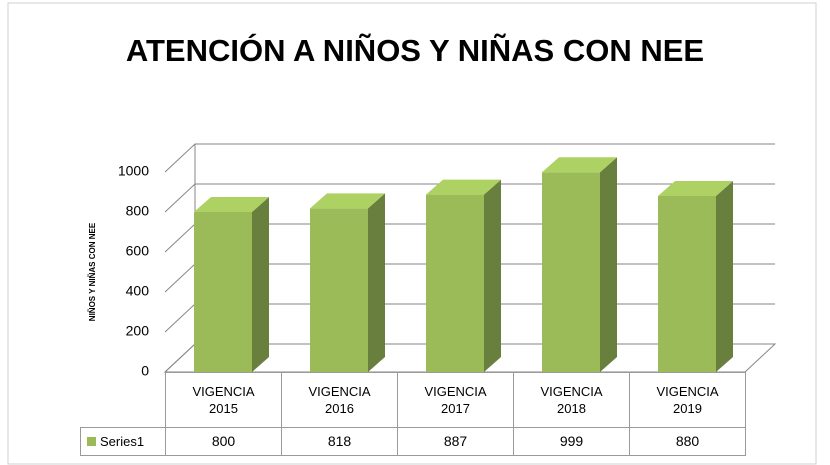 Image resolution: width=830 pixels, height=465 pixels. I want to click on y-tick-label: 600, so click(138, 251).